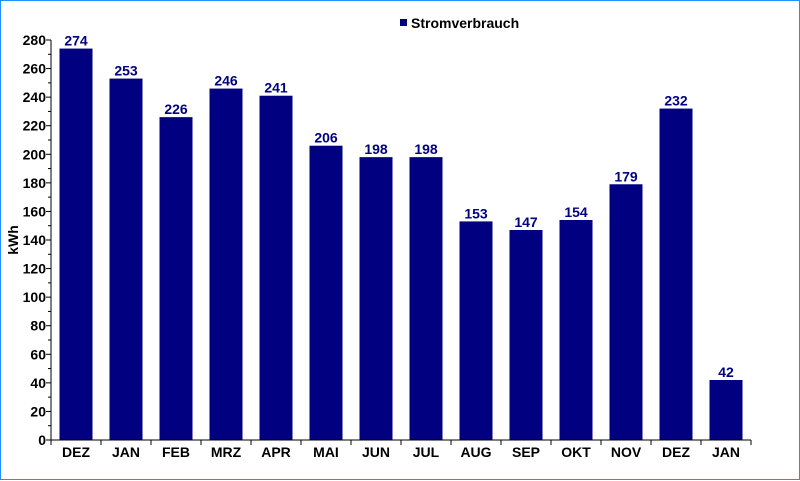  What do you see at coordinates (376, 298) in the screenshot?
I see `bar-jun` at bounding box center [376, 298].